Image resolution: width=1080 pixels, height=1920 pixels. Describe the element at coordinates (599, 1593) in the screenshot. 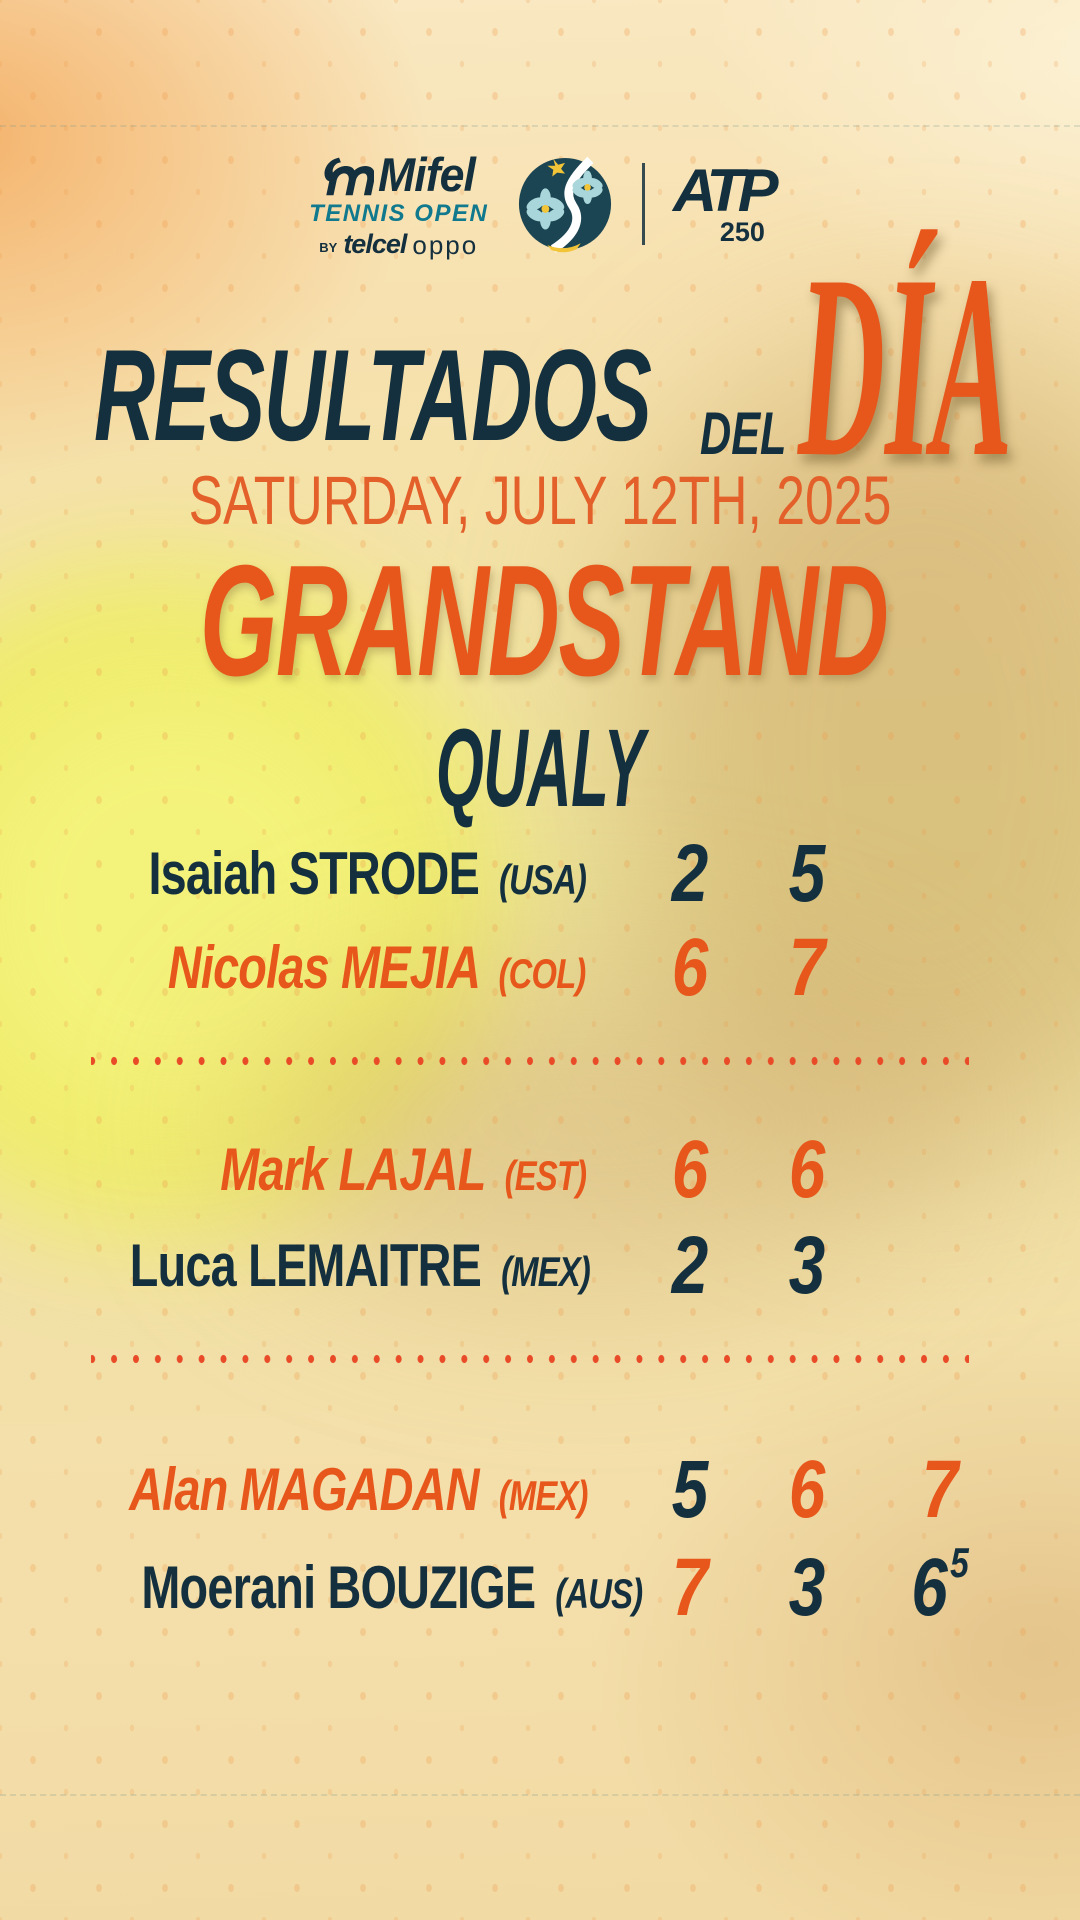

I see `player-country: (AUS)` at that location.